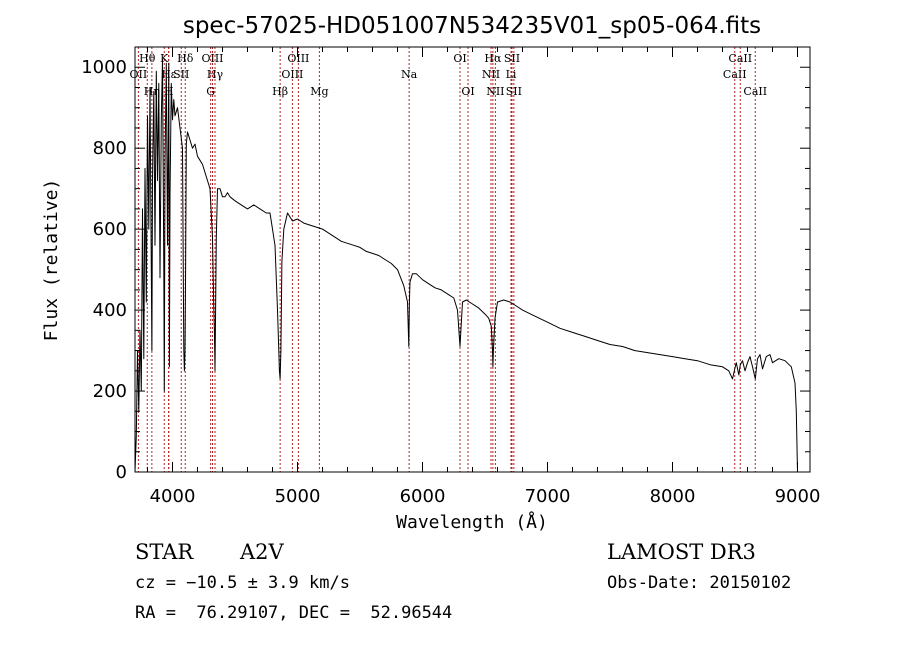 This screenshot has height=649, width=900. What do you see at coordinates (139, 74) in the screenshot?
I see `spectral-line-label: OII` at bounding box center [139, 74].